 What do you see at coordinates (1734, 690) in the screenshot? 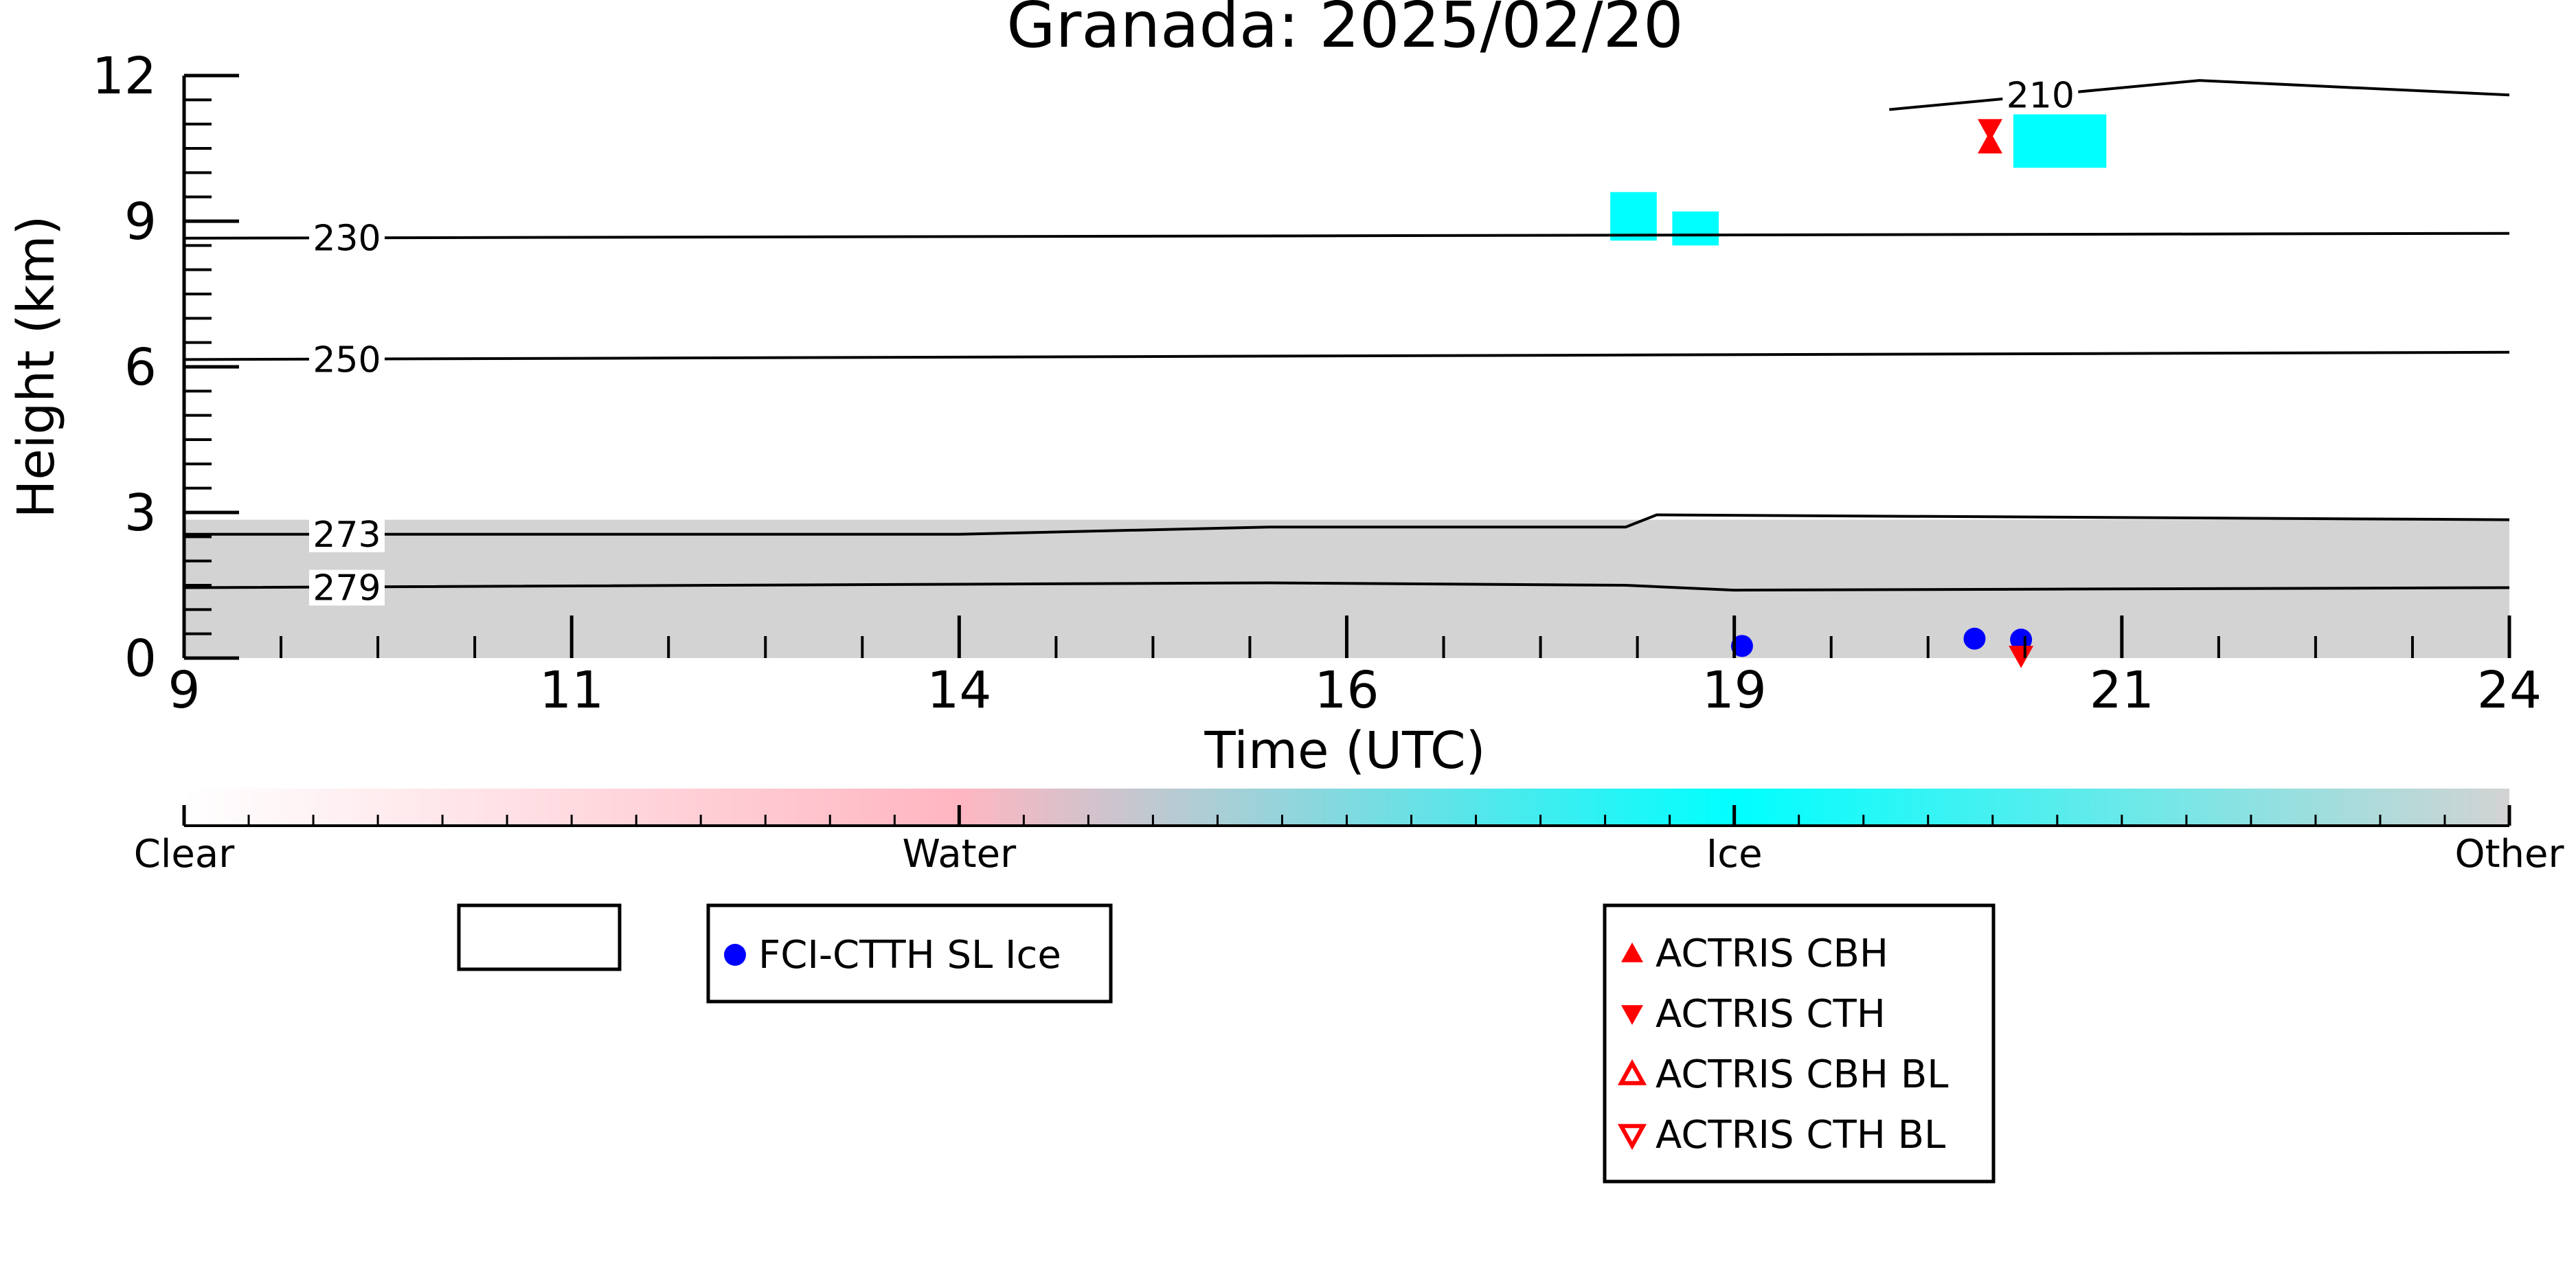
I see `x-tick-label-19: 19` at bounding box center [1734, 690].